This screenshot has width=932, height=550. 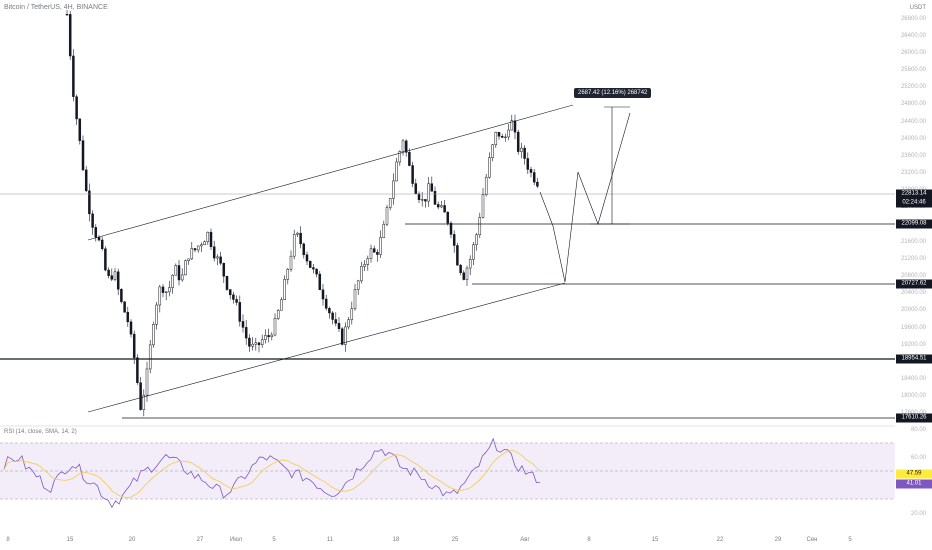 What do you see at coordinates (914, 359) in the screenshot?
I see `level-tag-18954: 18954.51` at bounding box center [914, 359].